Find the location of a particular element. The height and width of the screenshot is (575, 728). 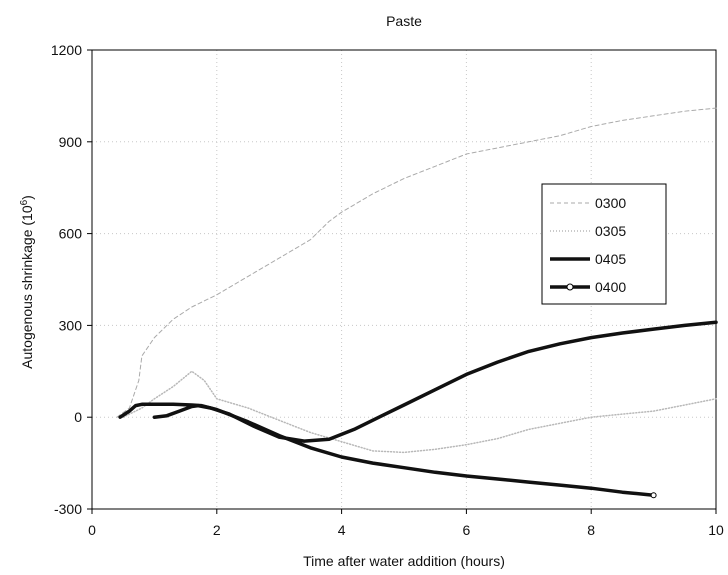

legend-label-0305: 0305 is located at coordinates (610, 231).